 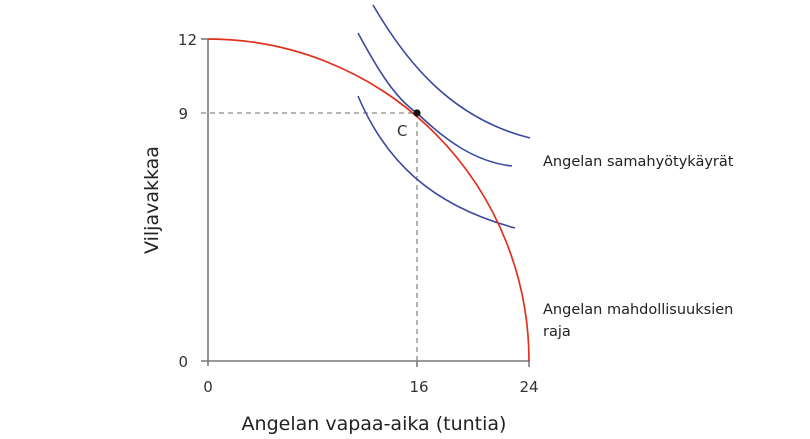 I want to click on x-tick-0: 0, so click(x=208, y=387).